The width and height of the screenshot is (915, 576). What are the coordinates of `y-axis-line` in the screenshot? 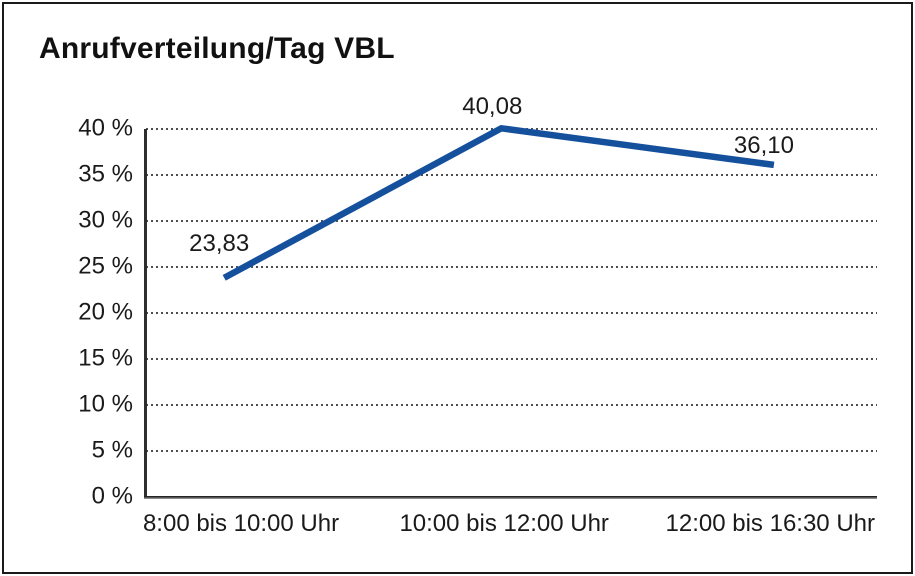 It's located at (145, 313).